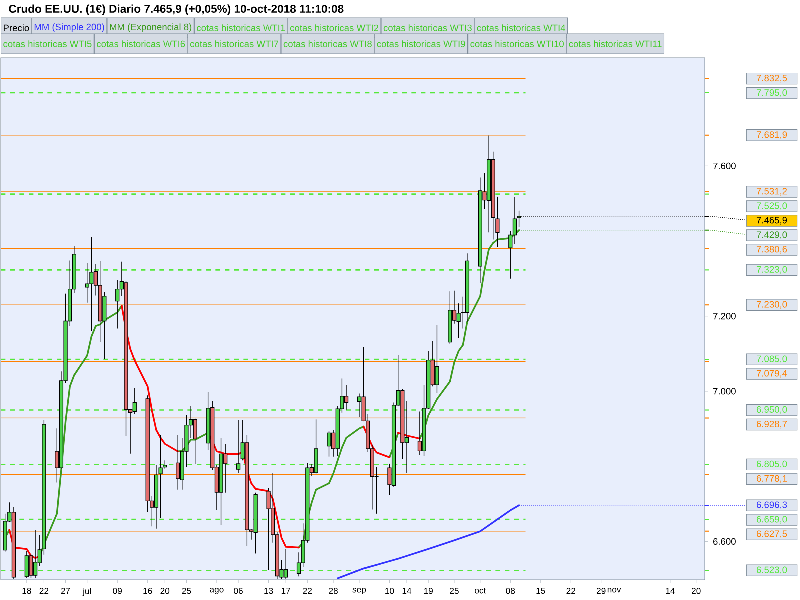  I want to click on x-tick-label: 28, so click(333, 591).